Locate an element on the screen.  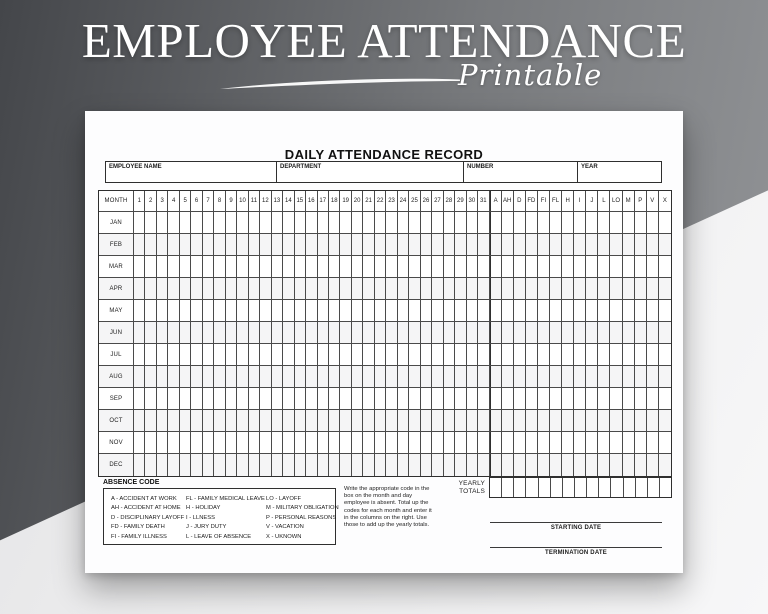
month-total-cell-may-h is located at coordinates (568, 310).